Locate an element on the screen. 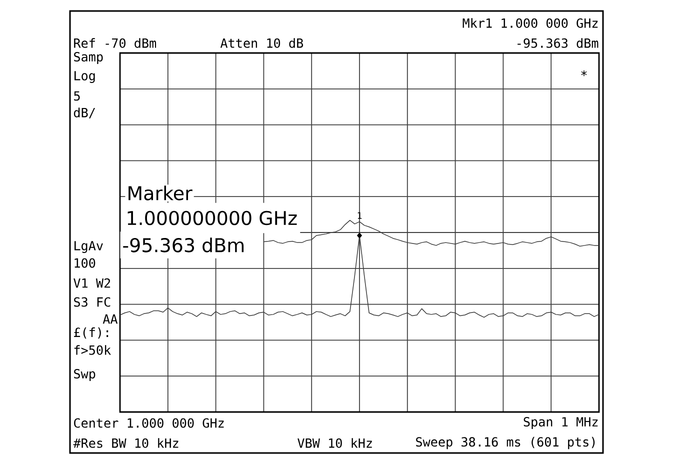  text: Swp is located at coordinates (85, 375).